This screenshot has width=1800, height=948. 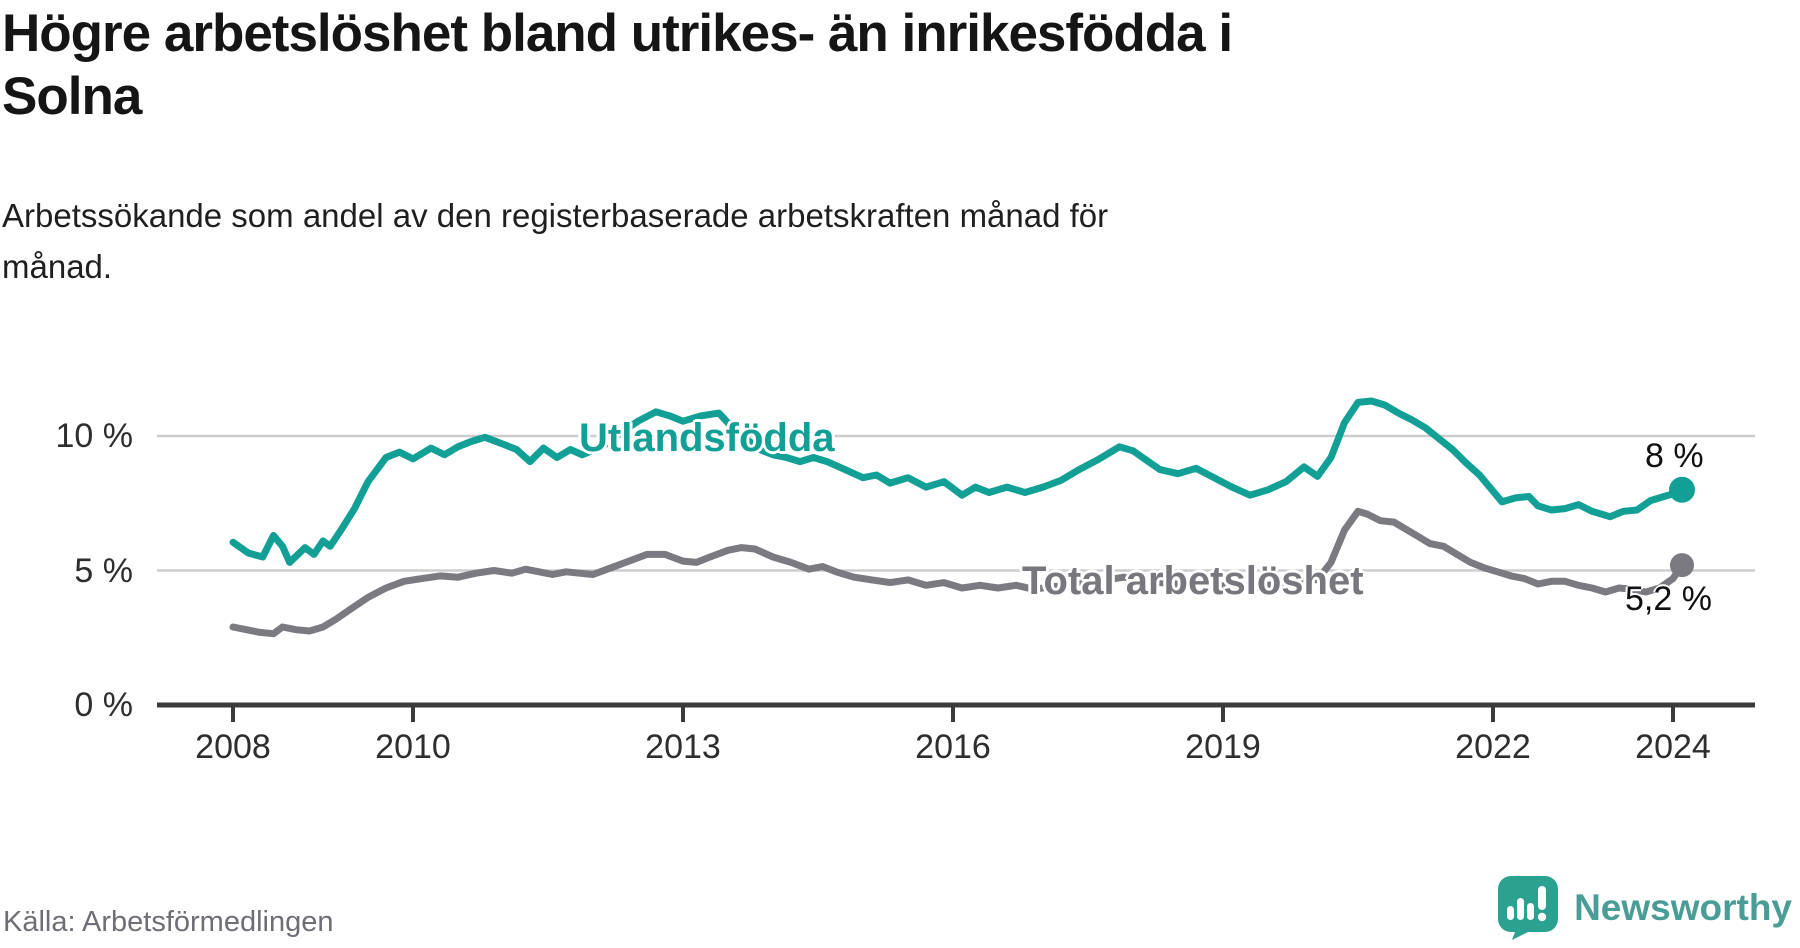 What do you see at coordinates (953, 747) in the screenshot?
I see `x-tick-label-2016: 2016` at bounding box center [953, 747].